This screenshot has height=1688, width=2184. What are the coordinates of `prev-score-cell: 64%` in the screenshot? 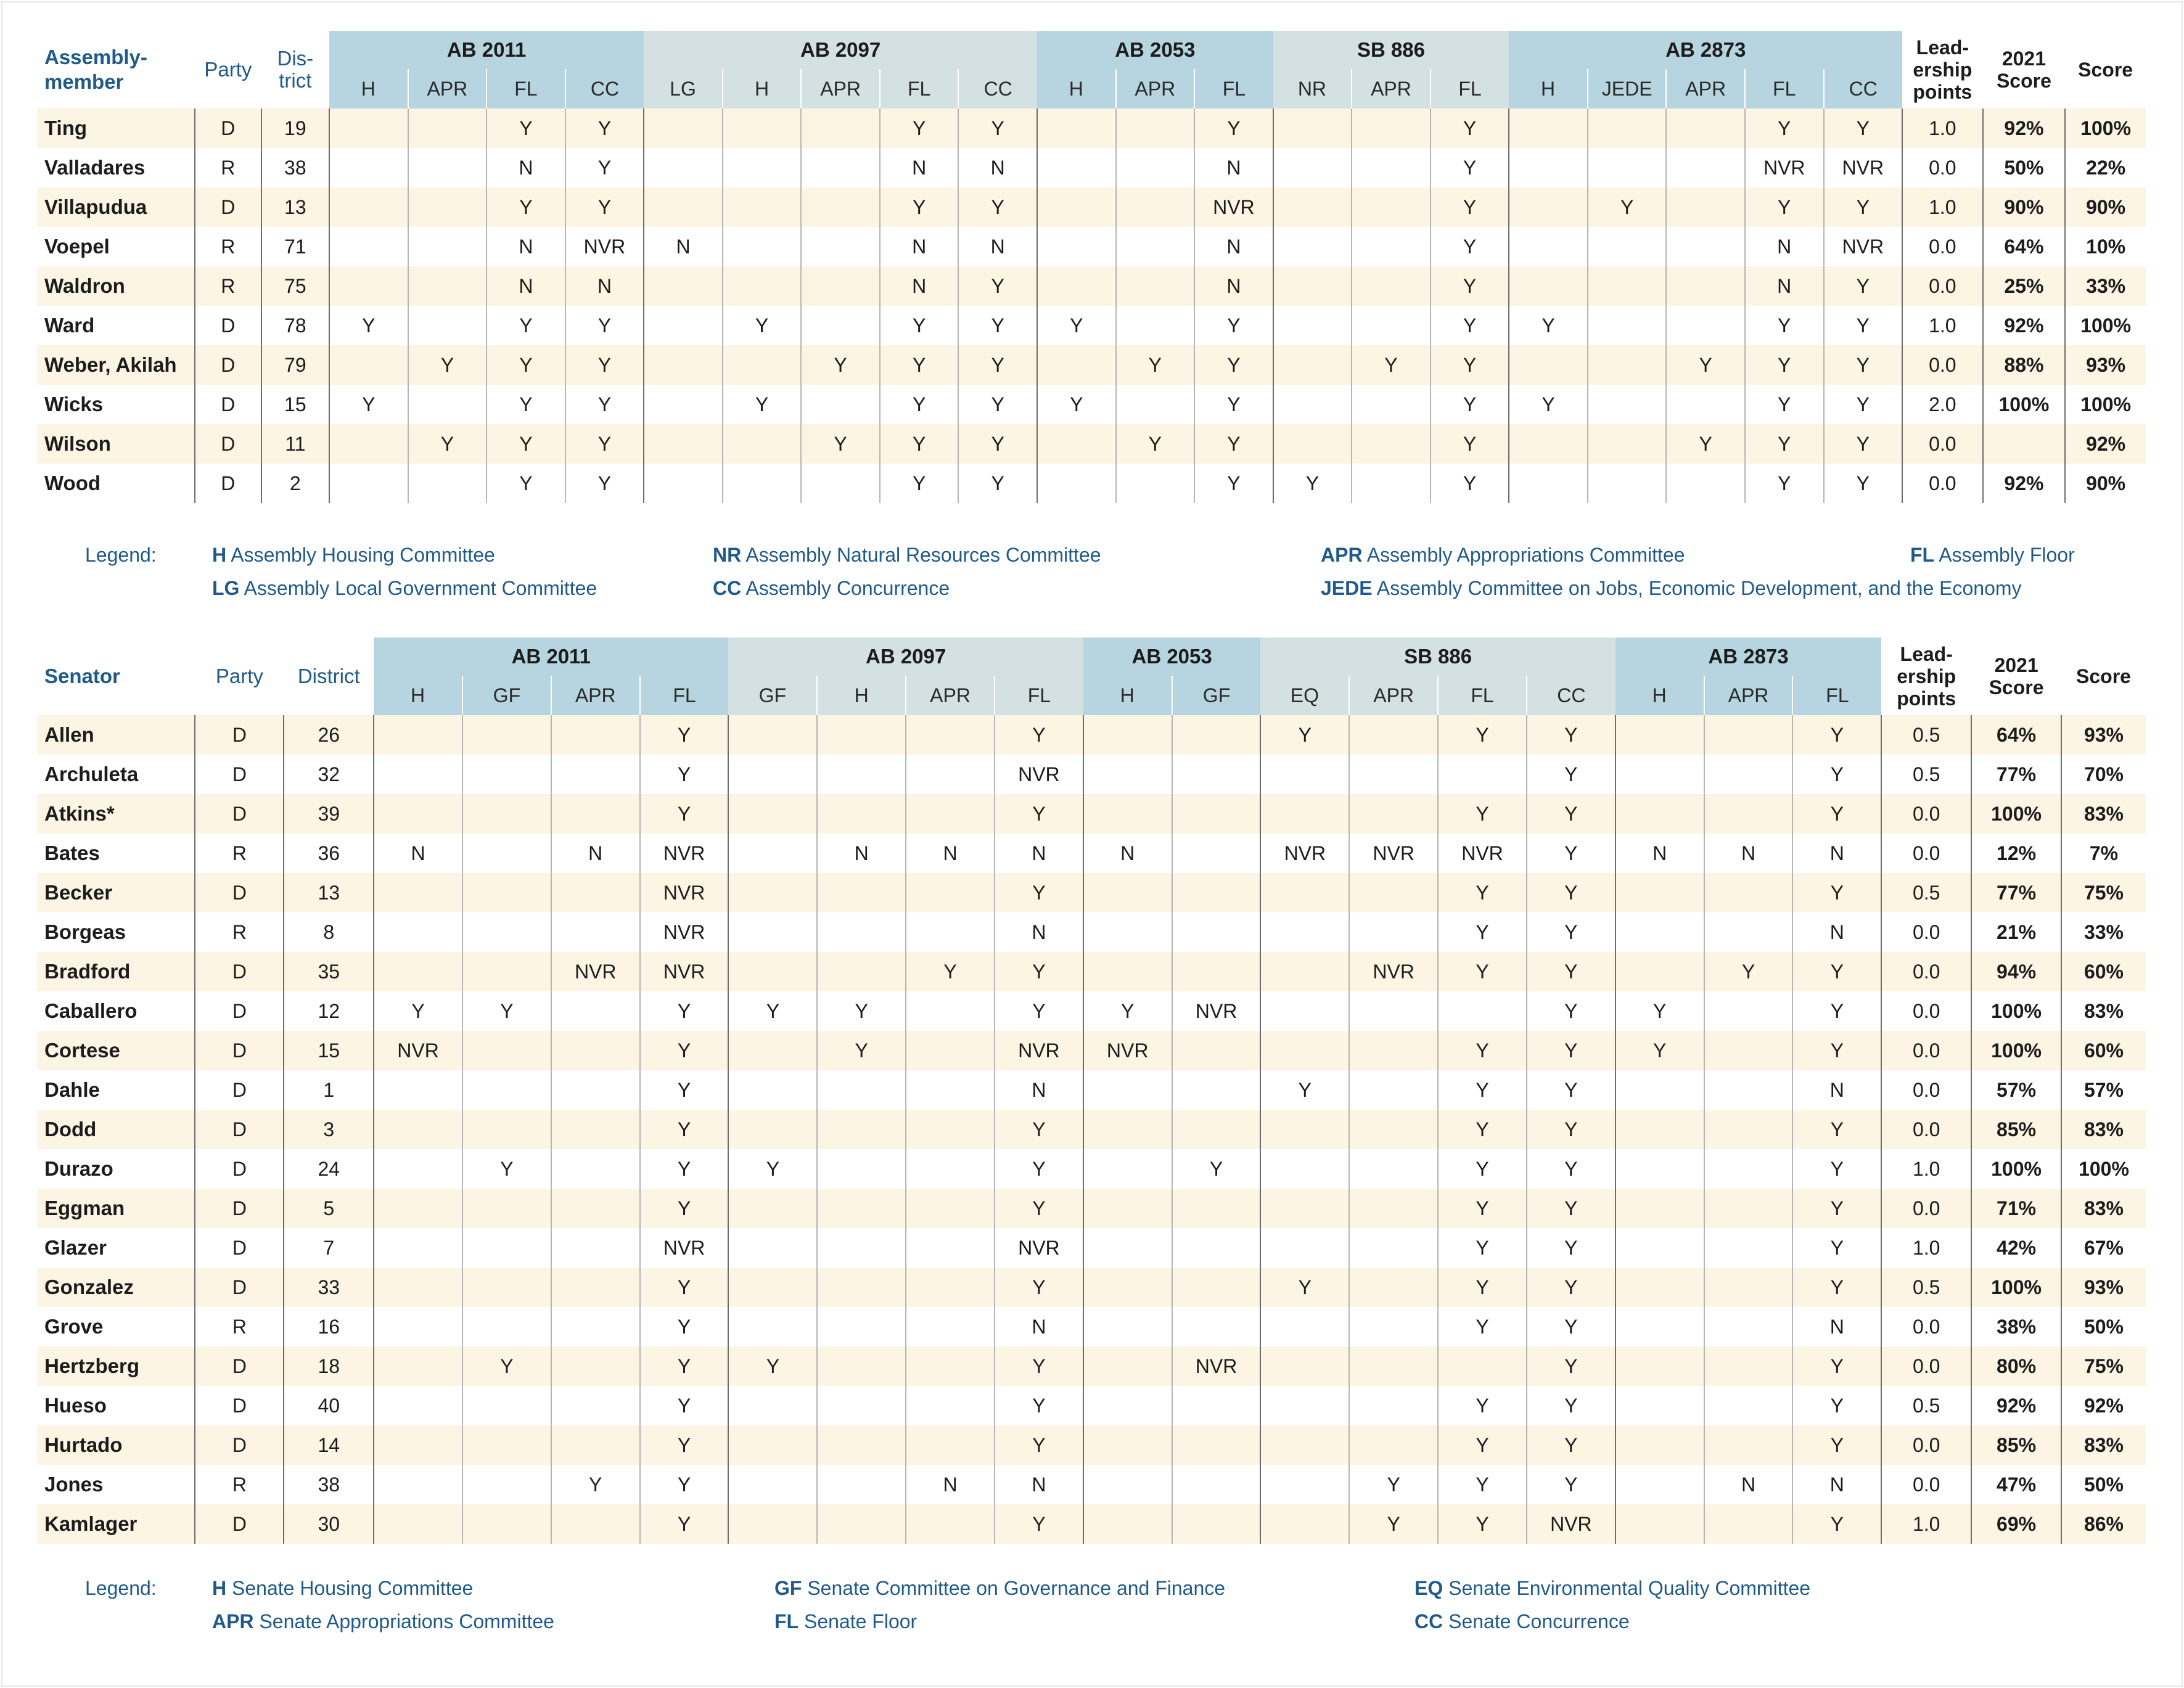 It's located at (2016, 735).